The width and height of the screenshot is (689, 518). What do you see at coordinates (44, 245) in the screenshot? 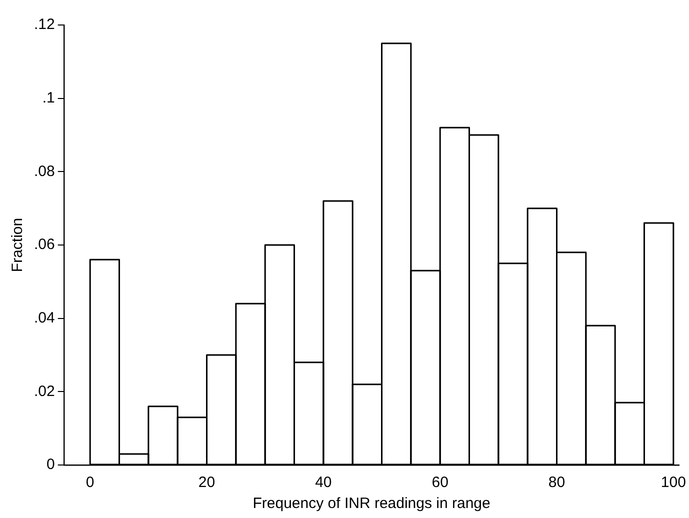
I see `y-tick-label: .06` at bounding box center [44, 245].